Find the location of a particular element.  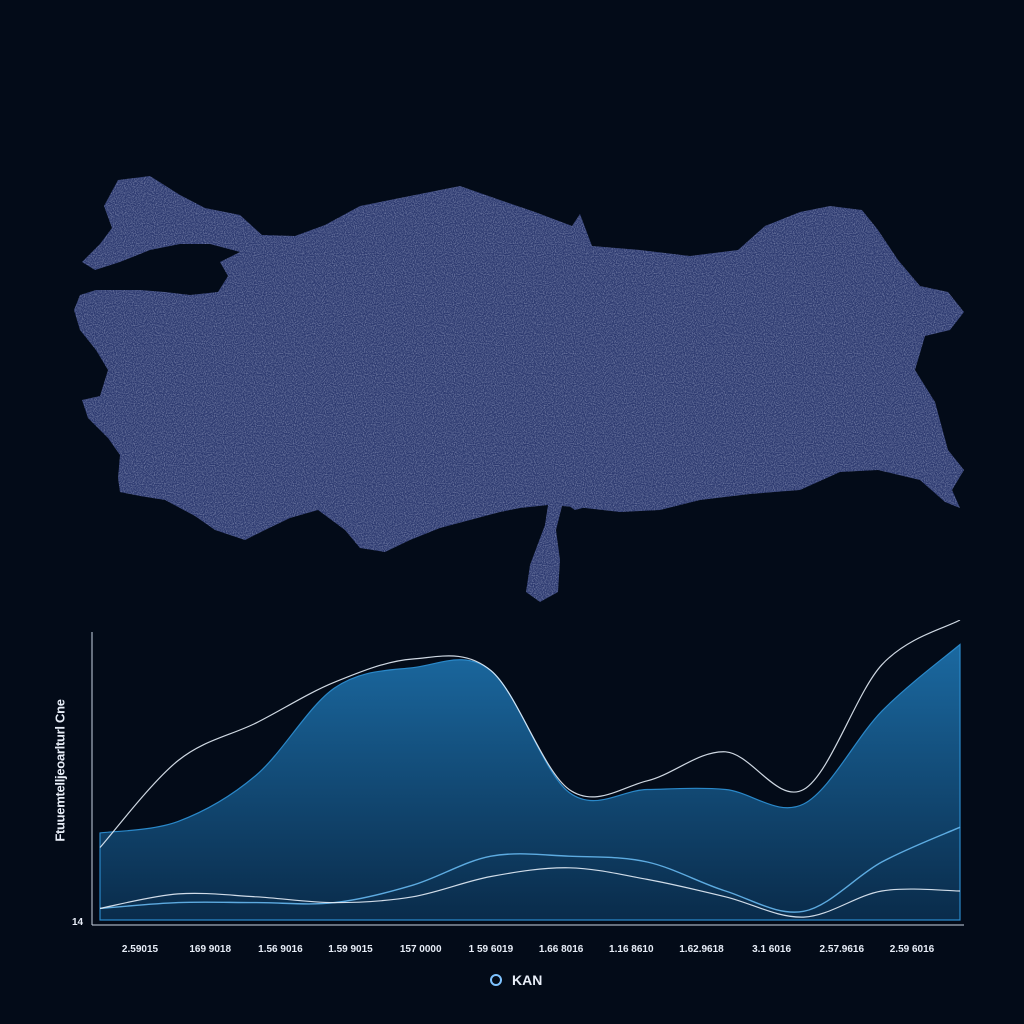

x-tick-label: 1.62.9618 is located at coordinates (701, 949).